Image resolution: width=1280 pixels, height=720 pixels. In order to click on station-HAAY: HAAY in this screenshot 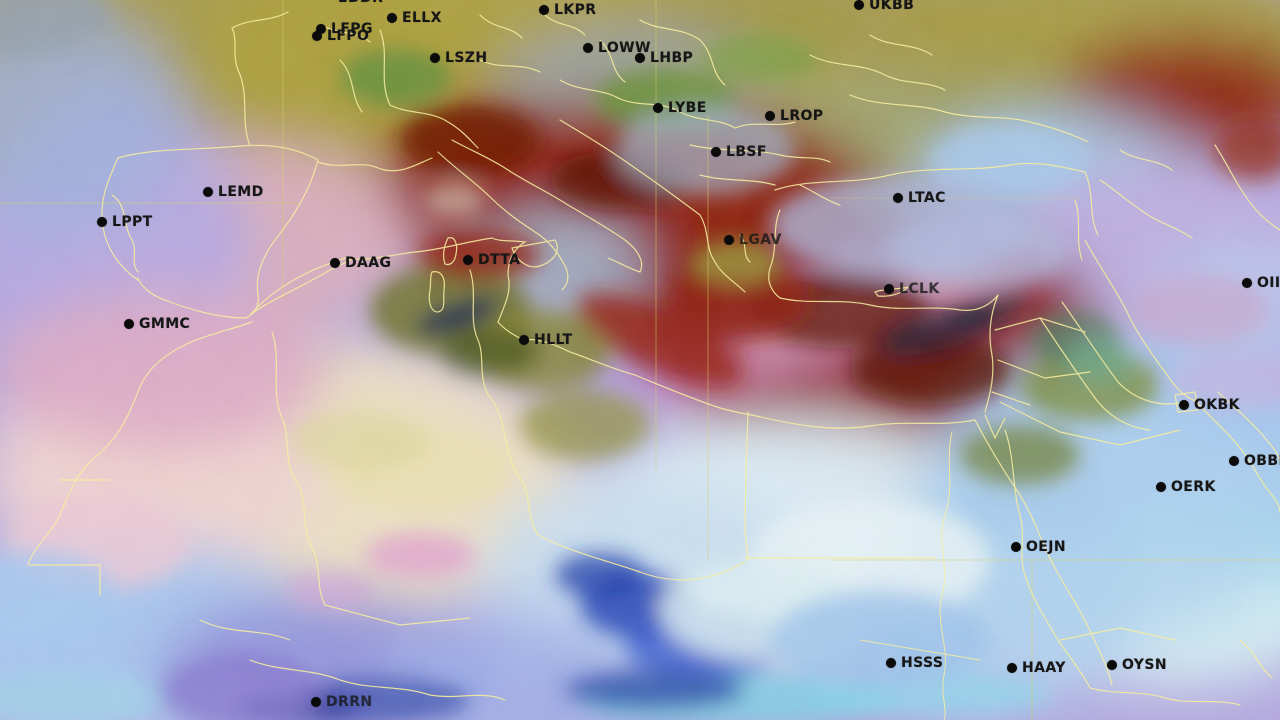, I will do `click(1036, 668)`.